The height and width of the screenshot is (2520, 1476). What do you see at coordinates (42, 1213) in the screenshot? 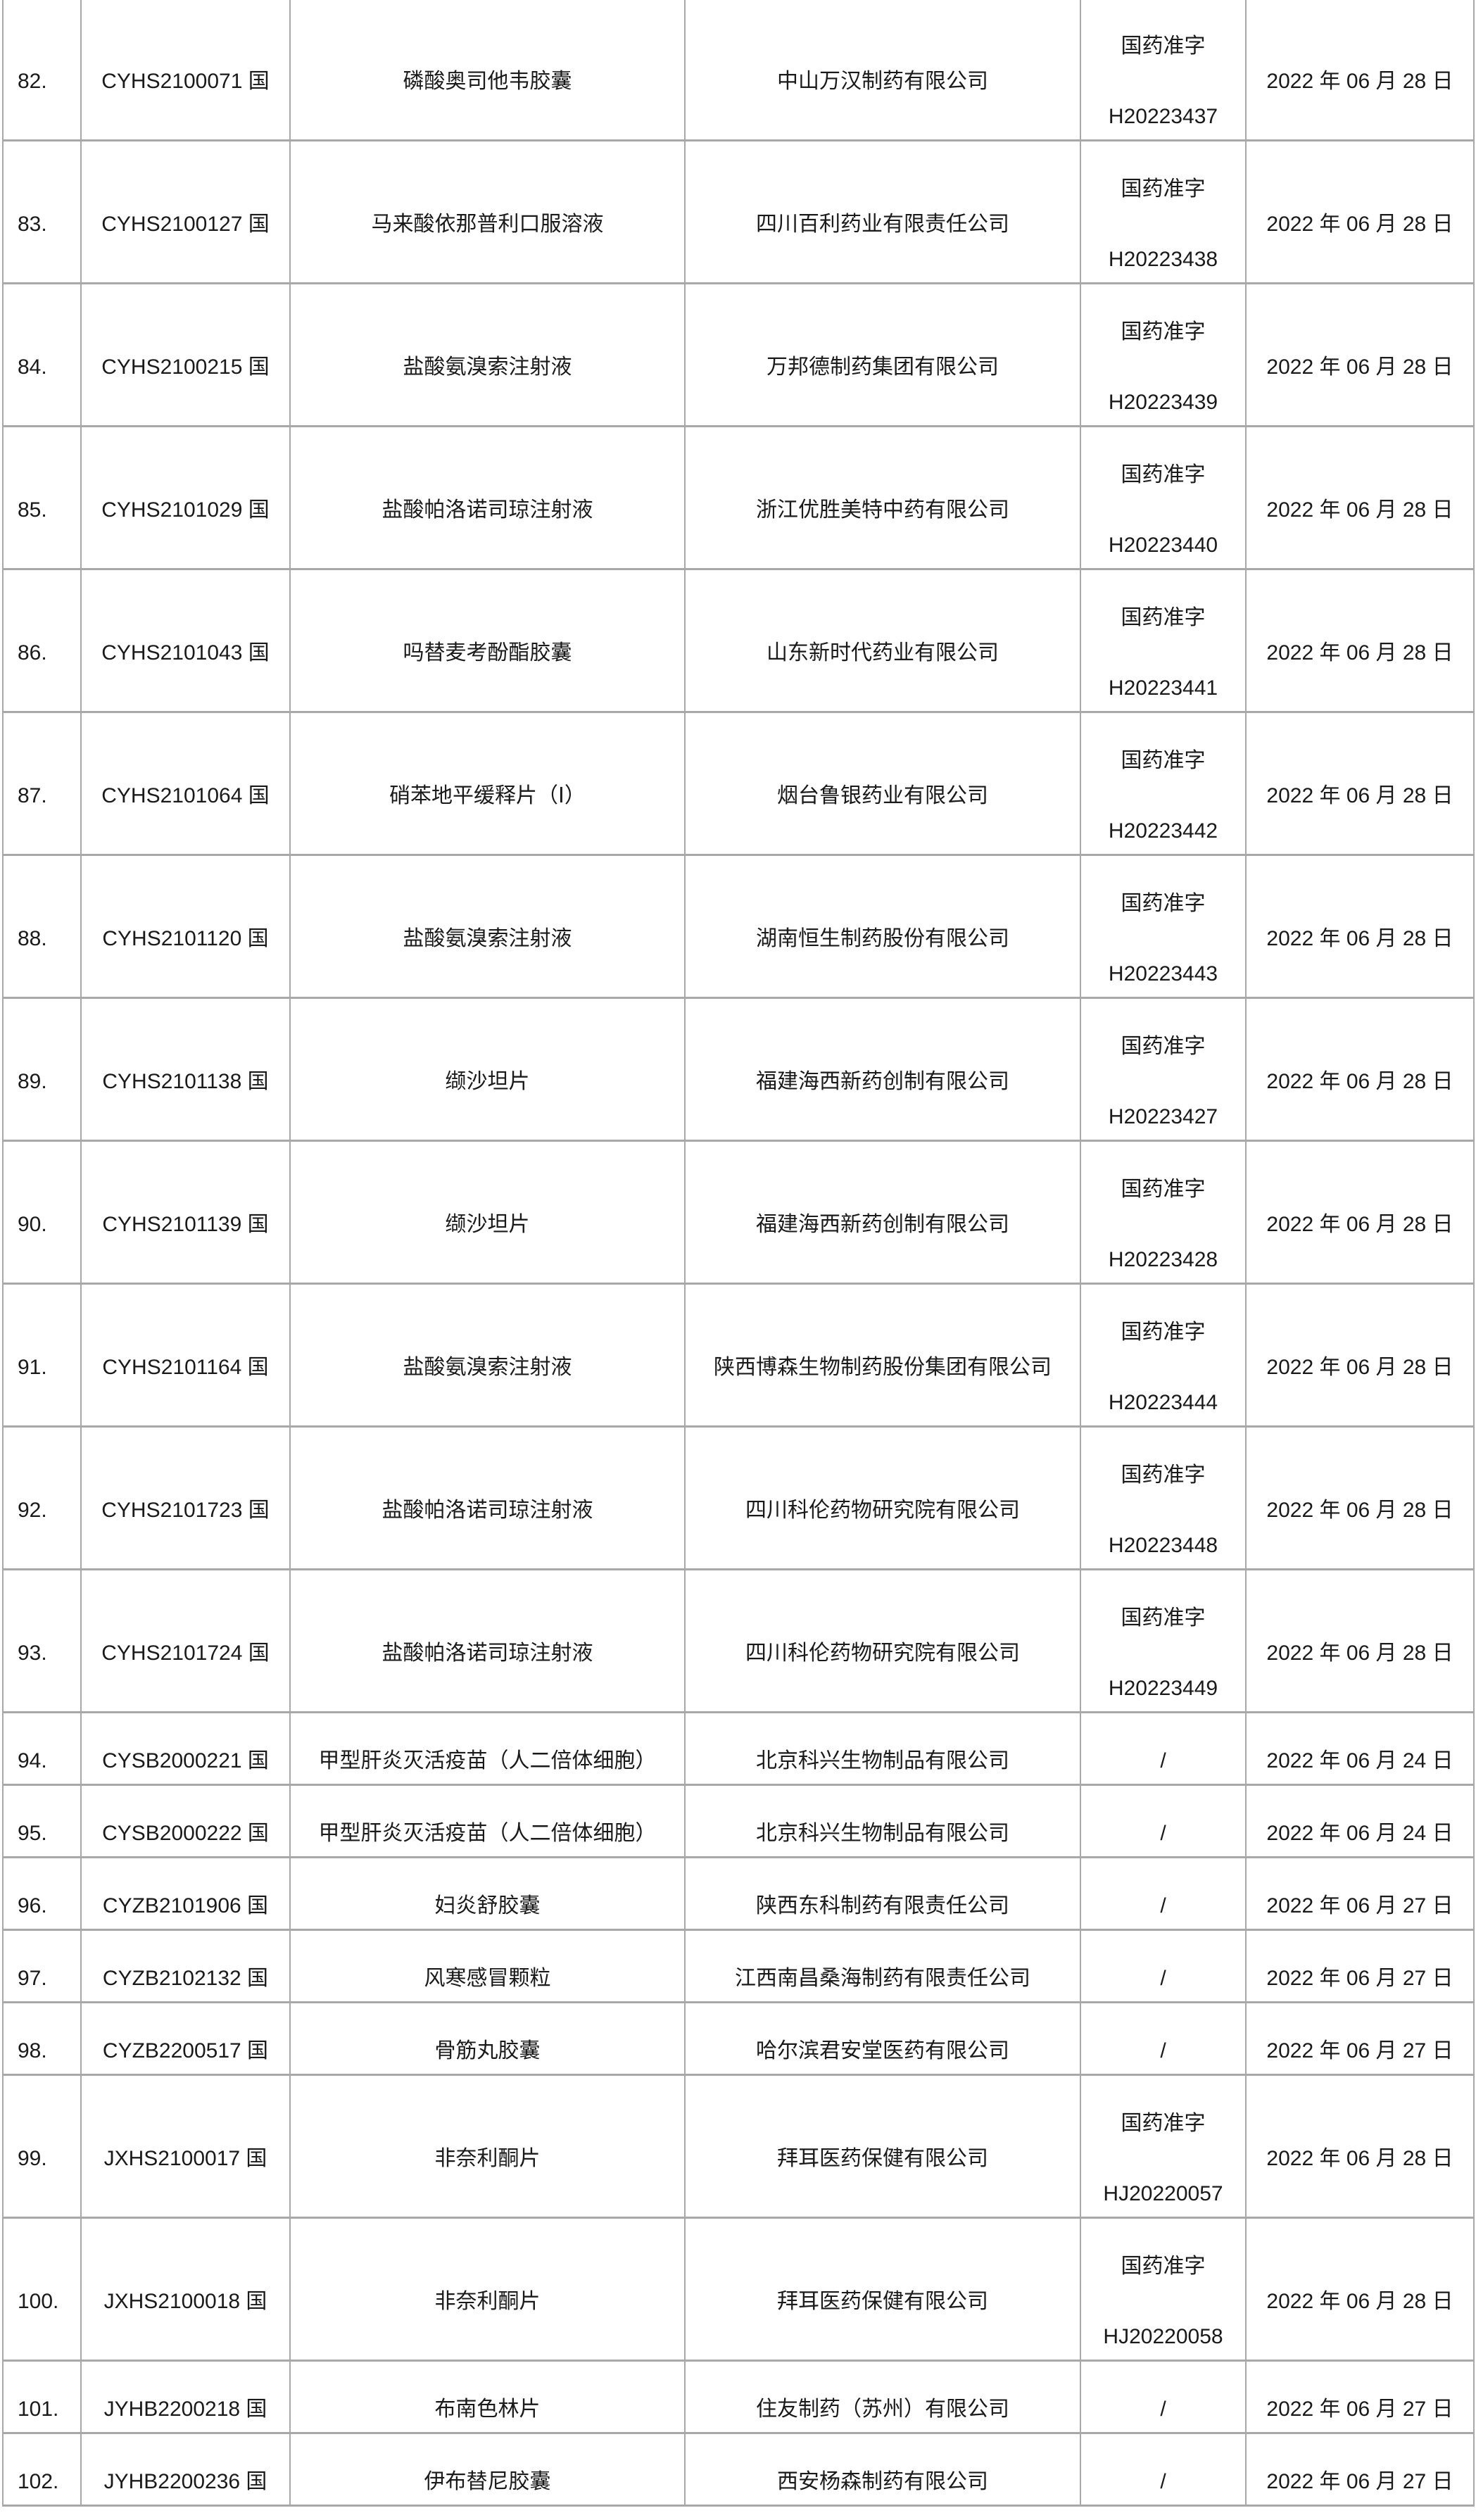
I see `row-number-cell: 90.` at bounding box center [42, 1213].